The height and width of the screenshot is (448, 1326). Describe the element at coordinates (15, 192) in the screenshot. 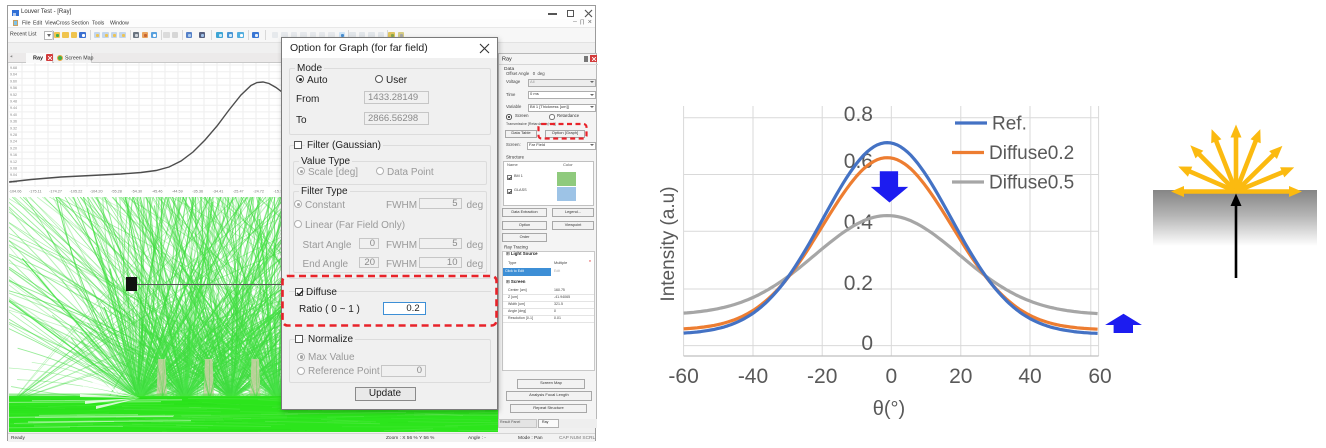

I see `svg-text: -104.06` at that location.